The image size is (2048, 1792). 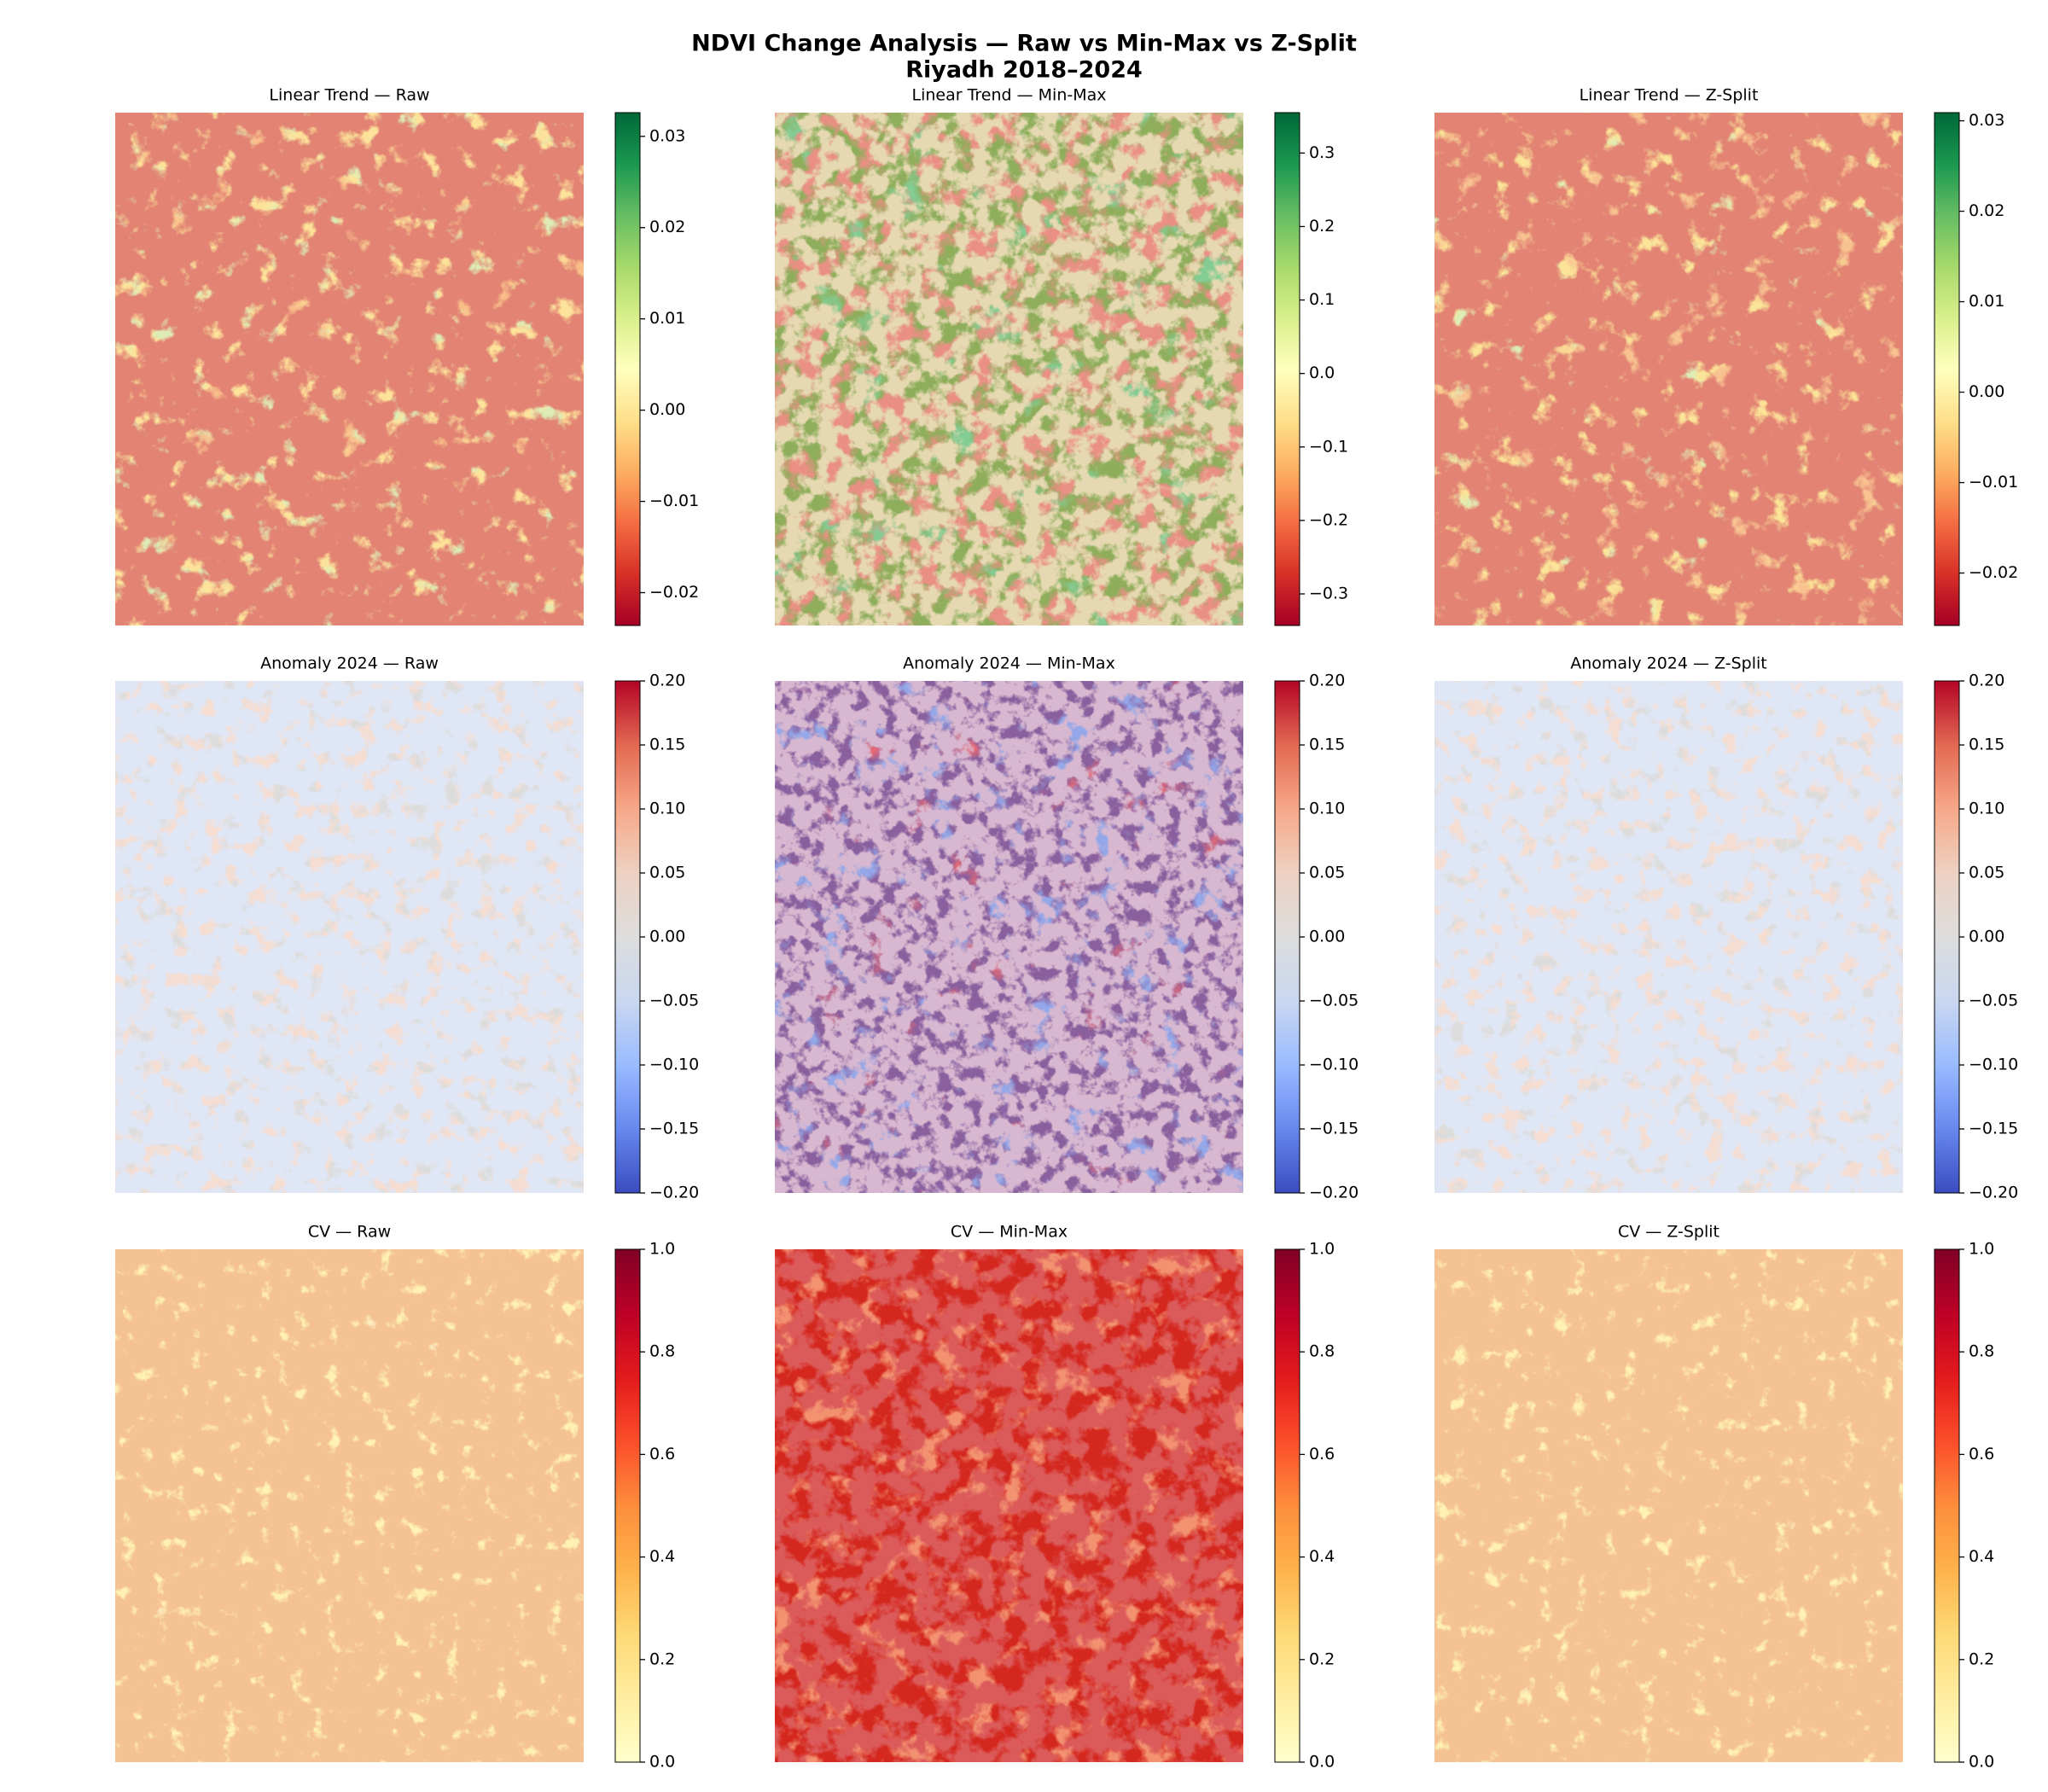 I want to click on panel-title: CV — Min-Max, so click(x=1010, y=1232).